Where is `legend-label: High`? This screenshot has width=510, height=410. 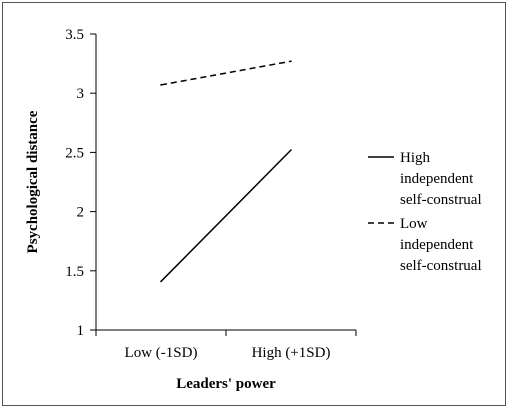 legend-label: High is located at coordinates (415, 158).